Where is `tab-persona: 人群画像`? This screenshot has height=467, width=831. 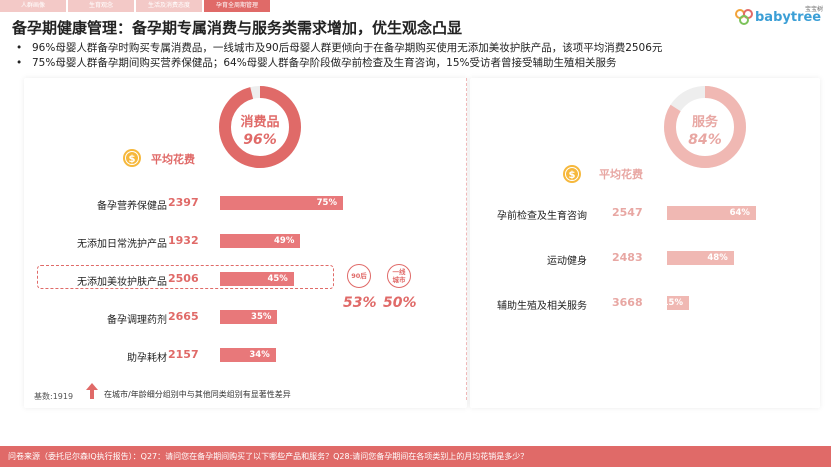
tab-persona: 人群画像 is located at coordinates (33, 6).